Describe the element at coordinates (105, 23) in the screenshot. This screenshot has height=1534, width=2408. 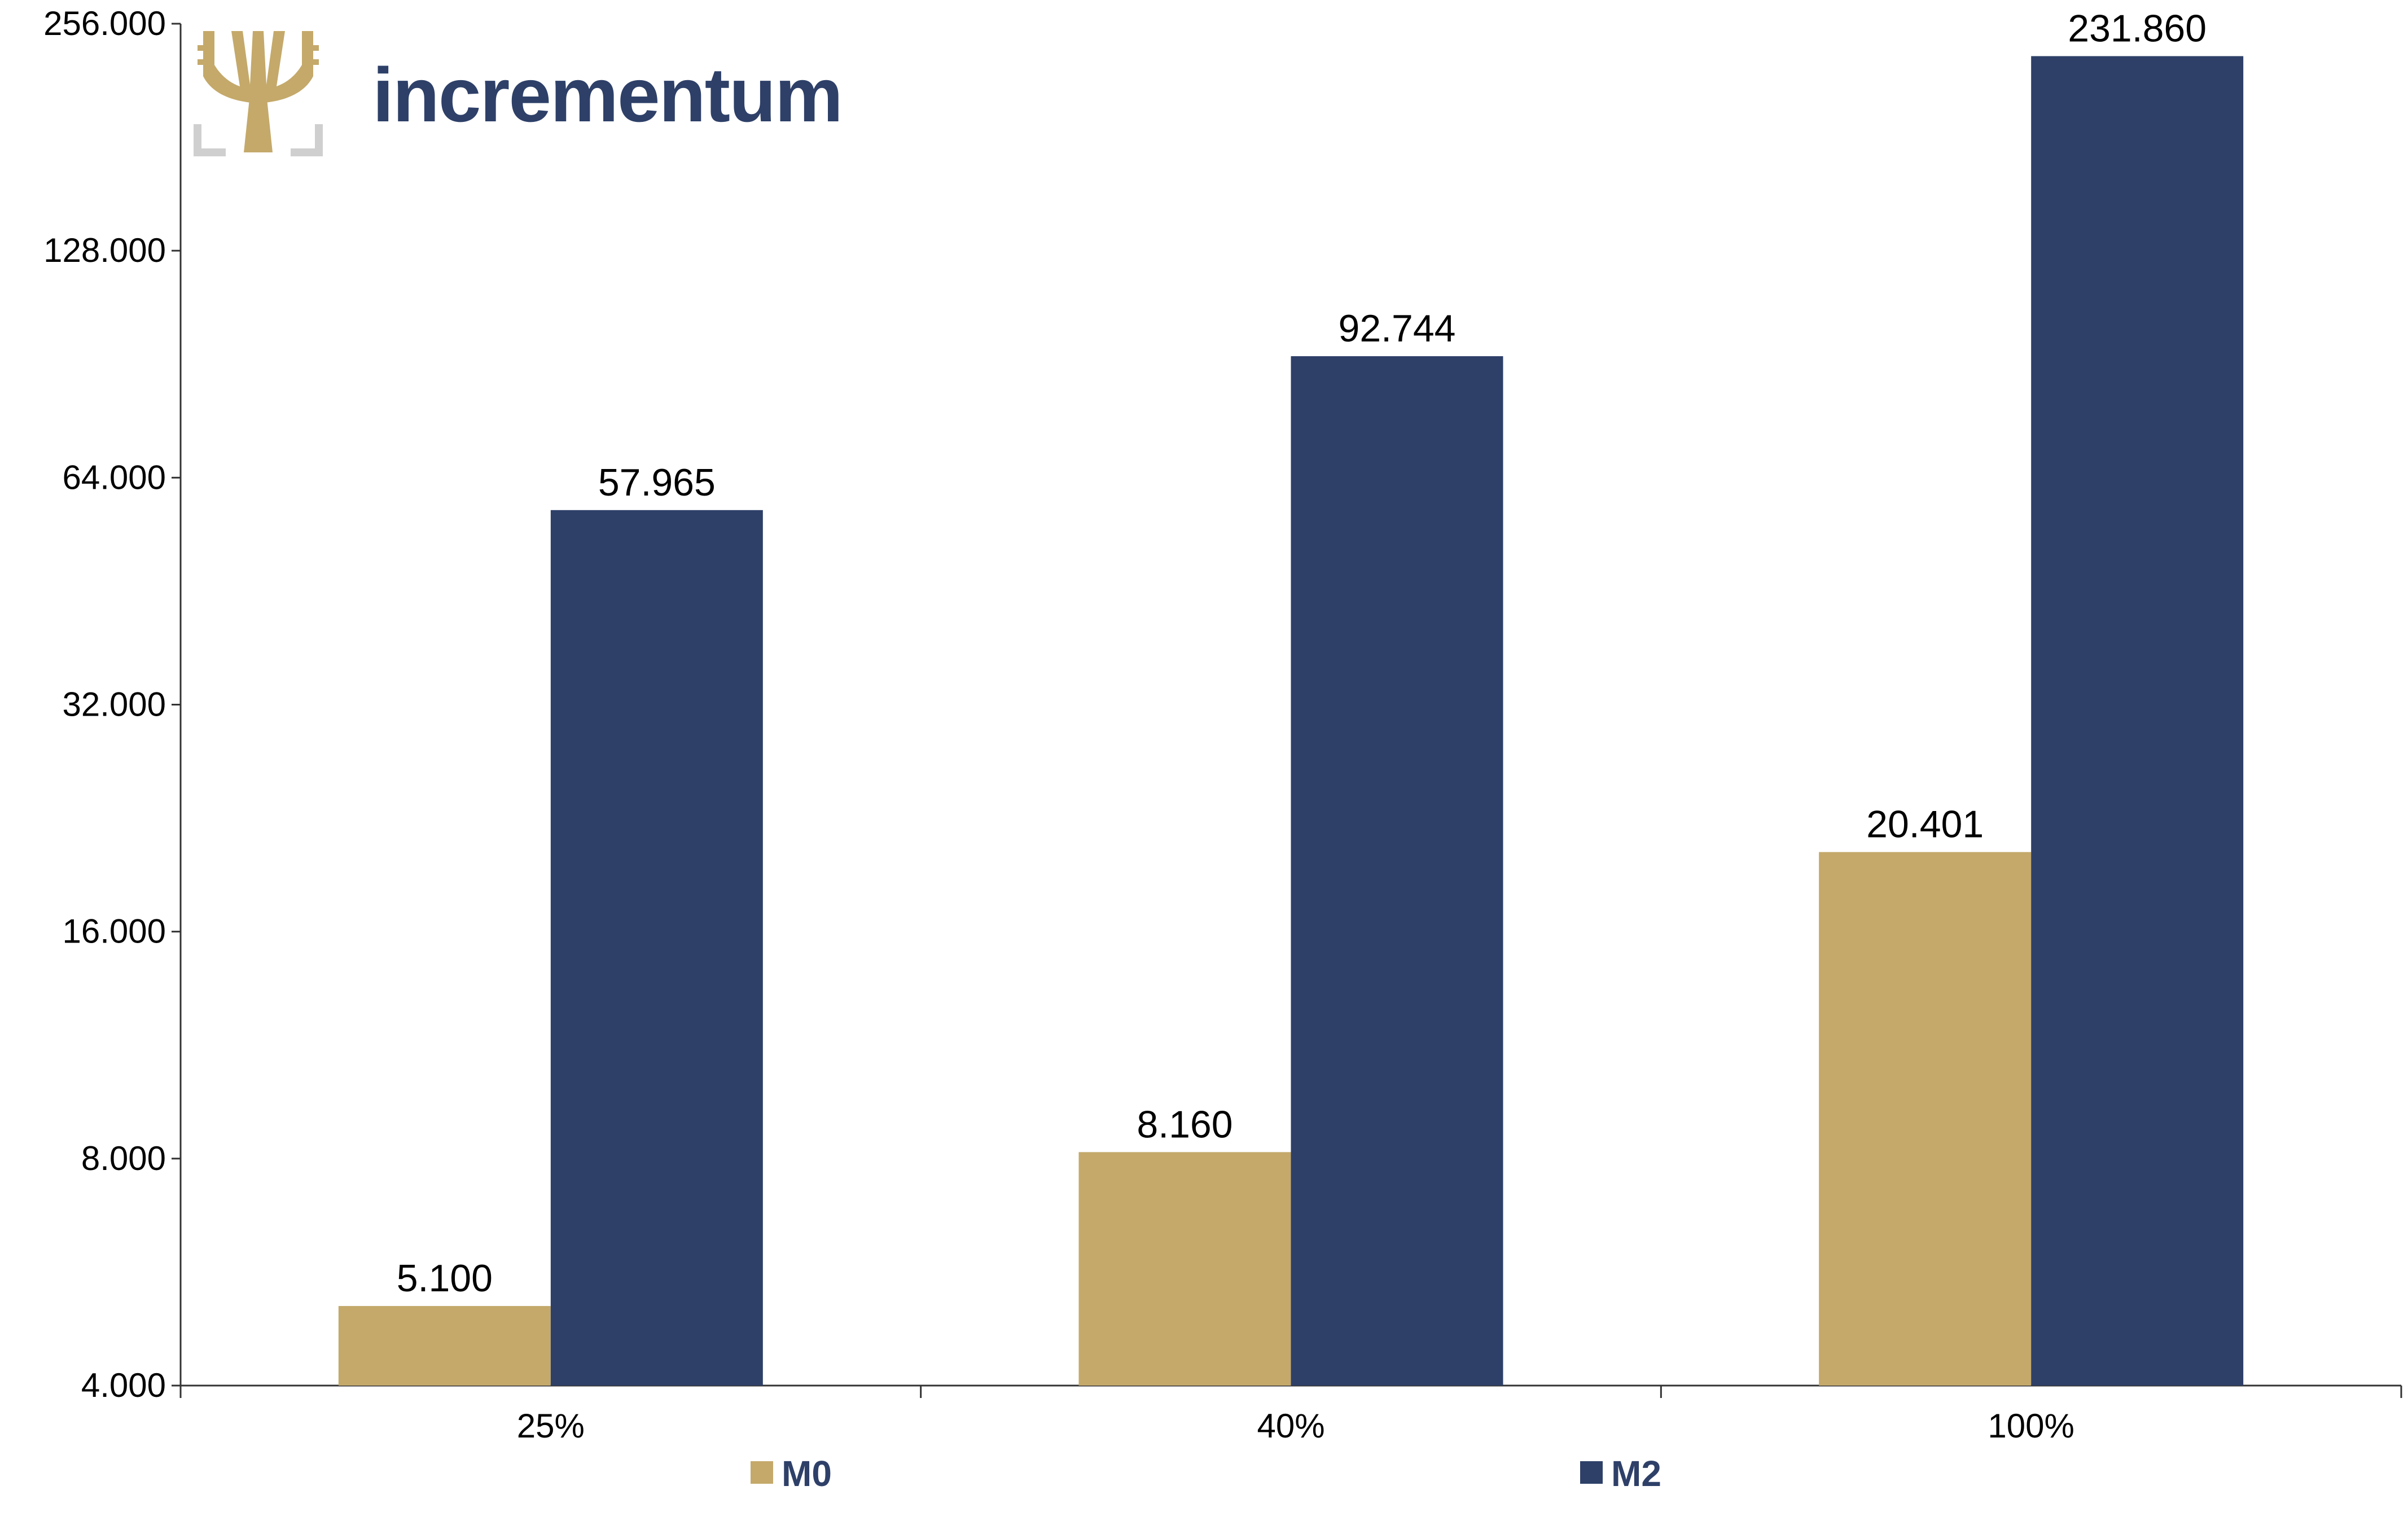
I see `y-tick-label: 256.000` at that location.